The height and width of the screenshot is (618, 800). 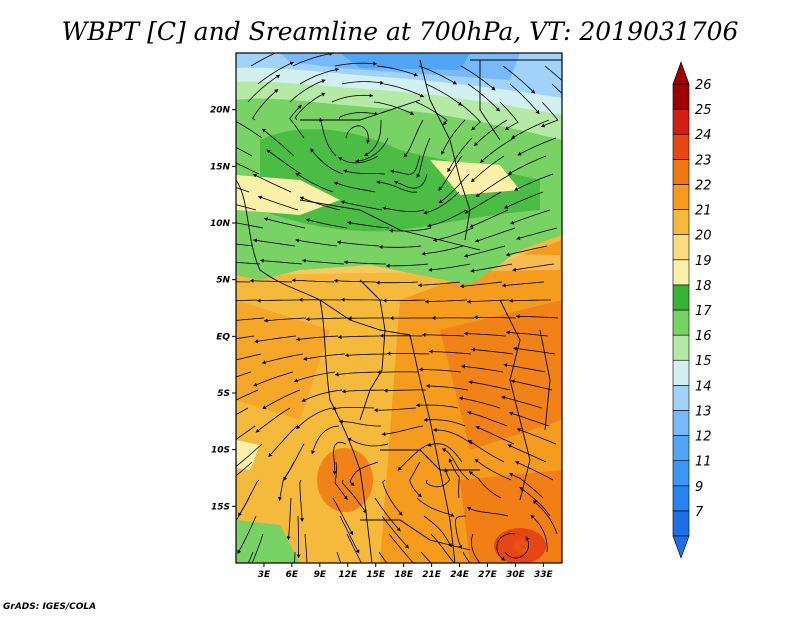 I want to click on colorbar-label: 11, so click(x=703, y=462).